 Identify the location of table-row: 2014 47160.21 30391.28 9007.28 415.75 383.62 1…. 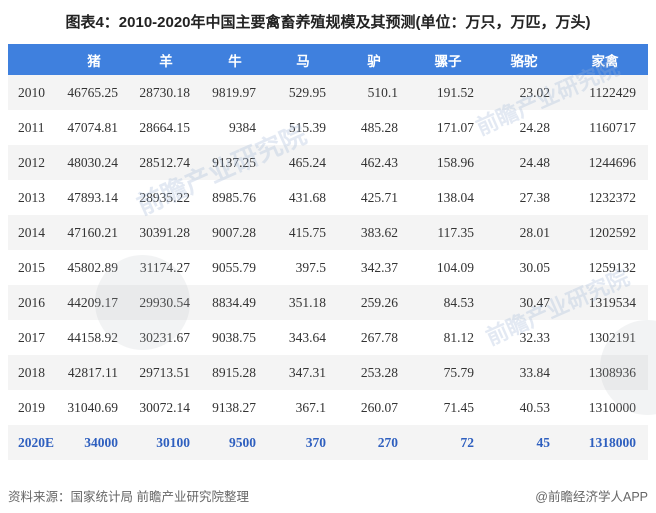
(328, 232).